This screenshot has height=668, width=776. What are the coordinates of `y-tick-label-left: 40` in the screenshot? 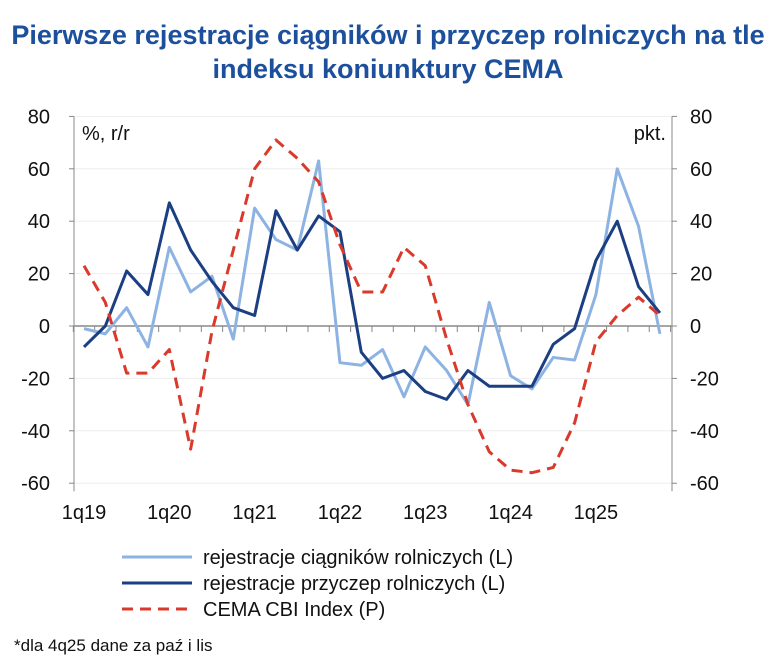 It's located at (39, 222).